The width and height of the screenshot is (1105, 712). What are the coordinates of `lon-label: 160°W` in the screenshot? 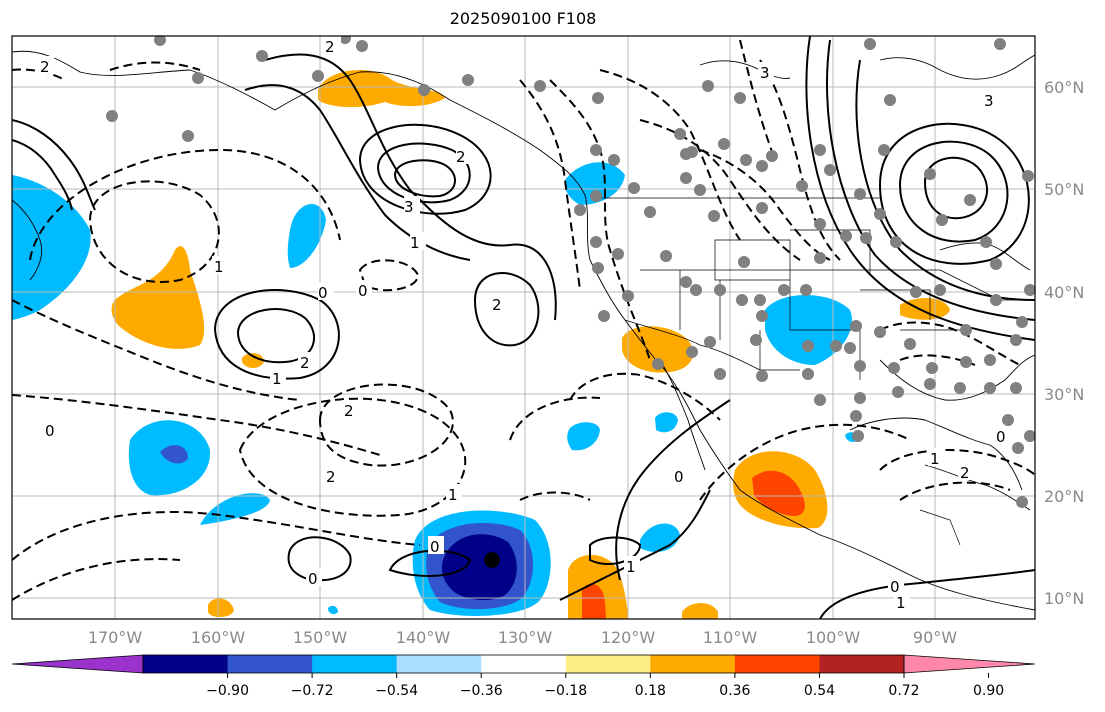 It's located at (218, 637).